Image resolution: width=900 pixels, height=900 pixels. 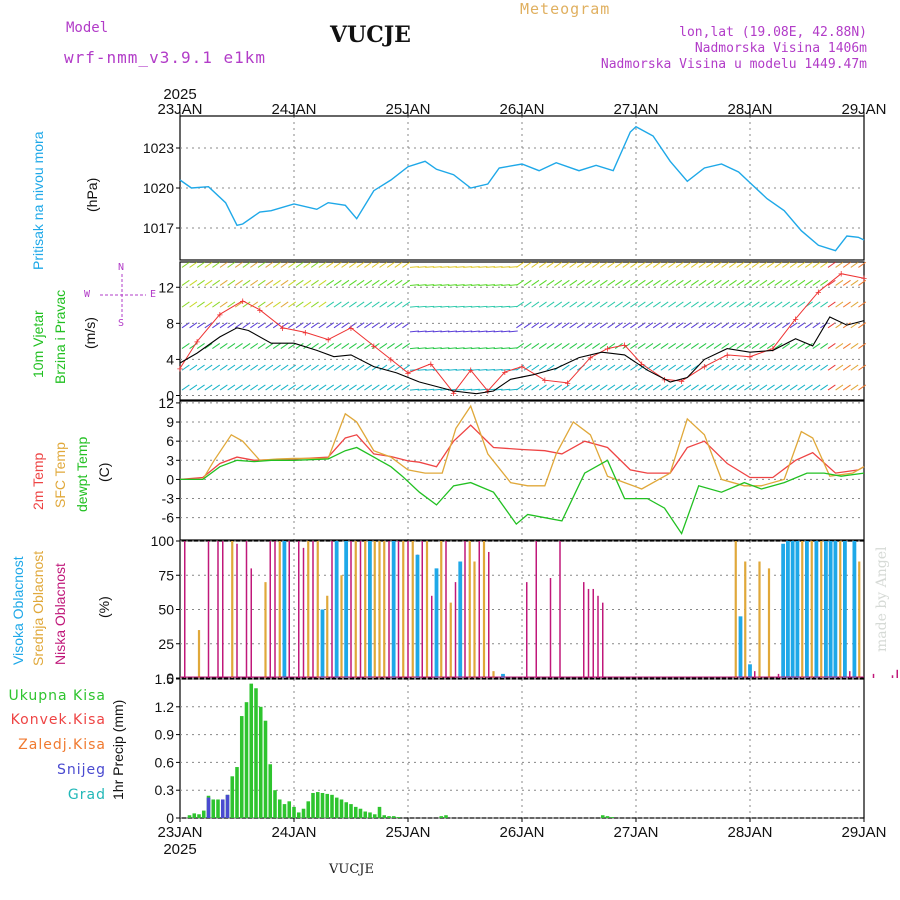 I want to click on cloud-high-bar, so click(x=797, y=609).